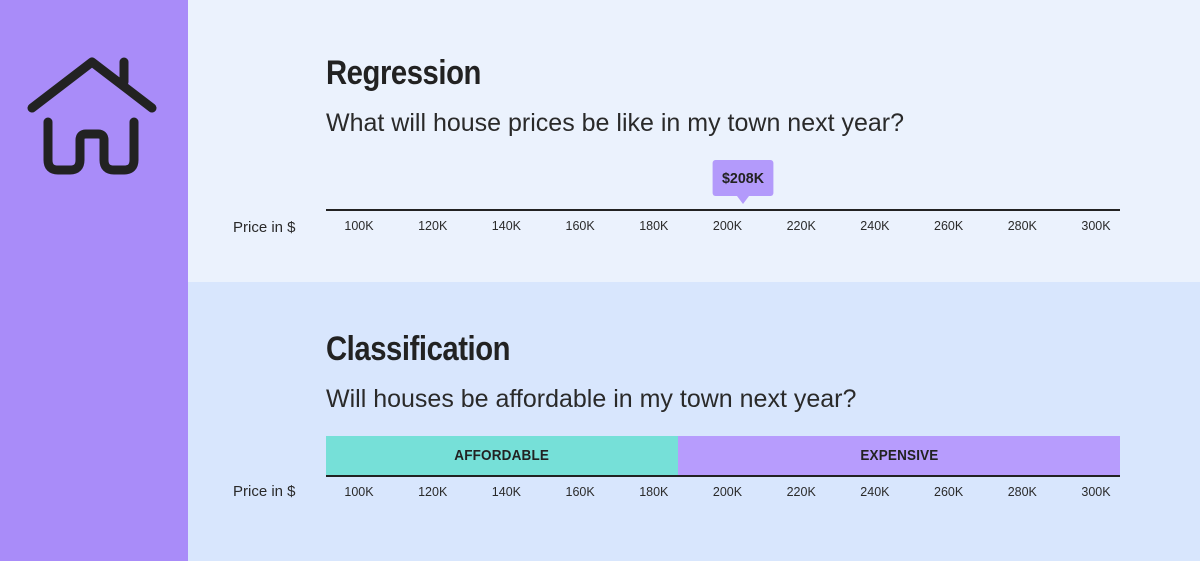  Describe the element at coordinates (654, 226) in the screenshot. I see `regression-tick-180k: 180K` at that location.